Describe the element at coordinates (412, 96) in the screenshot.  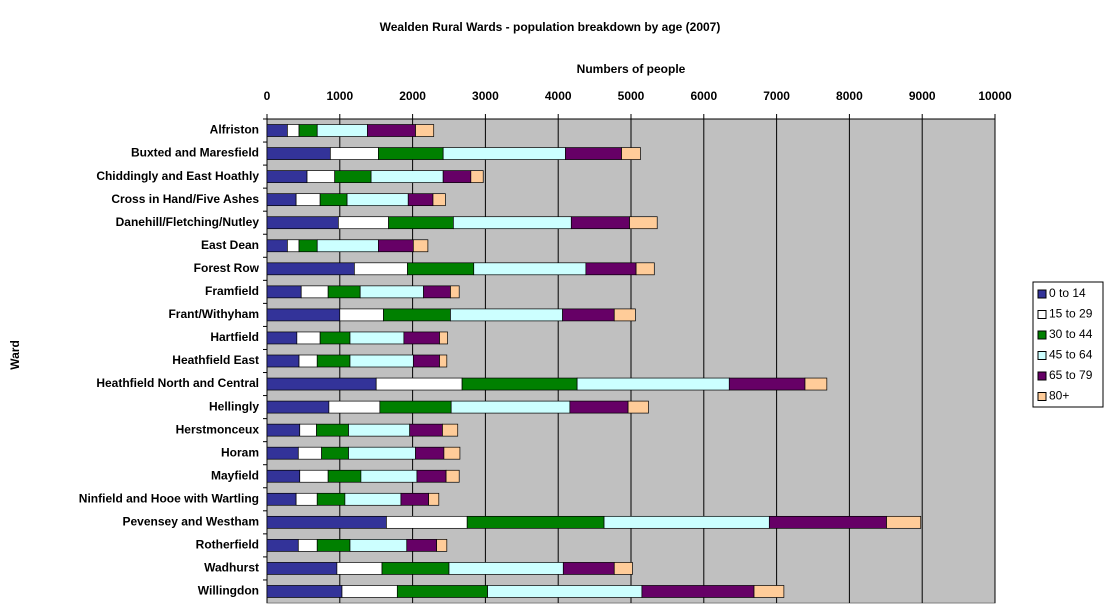
I see `x-tick-label: 2000` at that location.